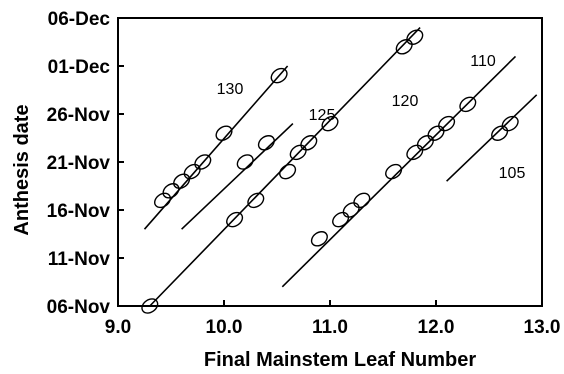 This screenshot has height=374, width=564. I want to click on series-label-130: 130, so click(230, 89).